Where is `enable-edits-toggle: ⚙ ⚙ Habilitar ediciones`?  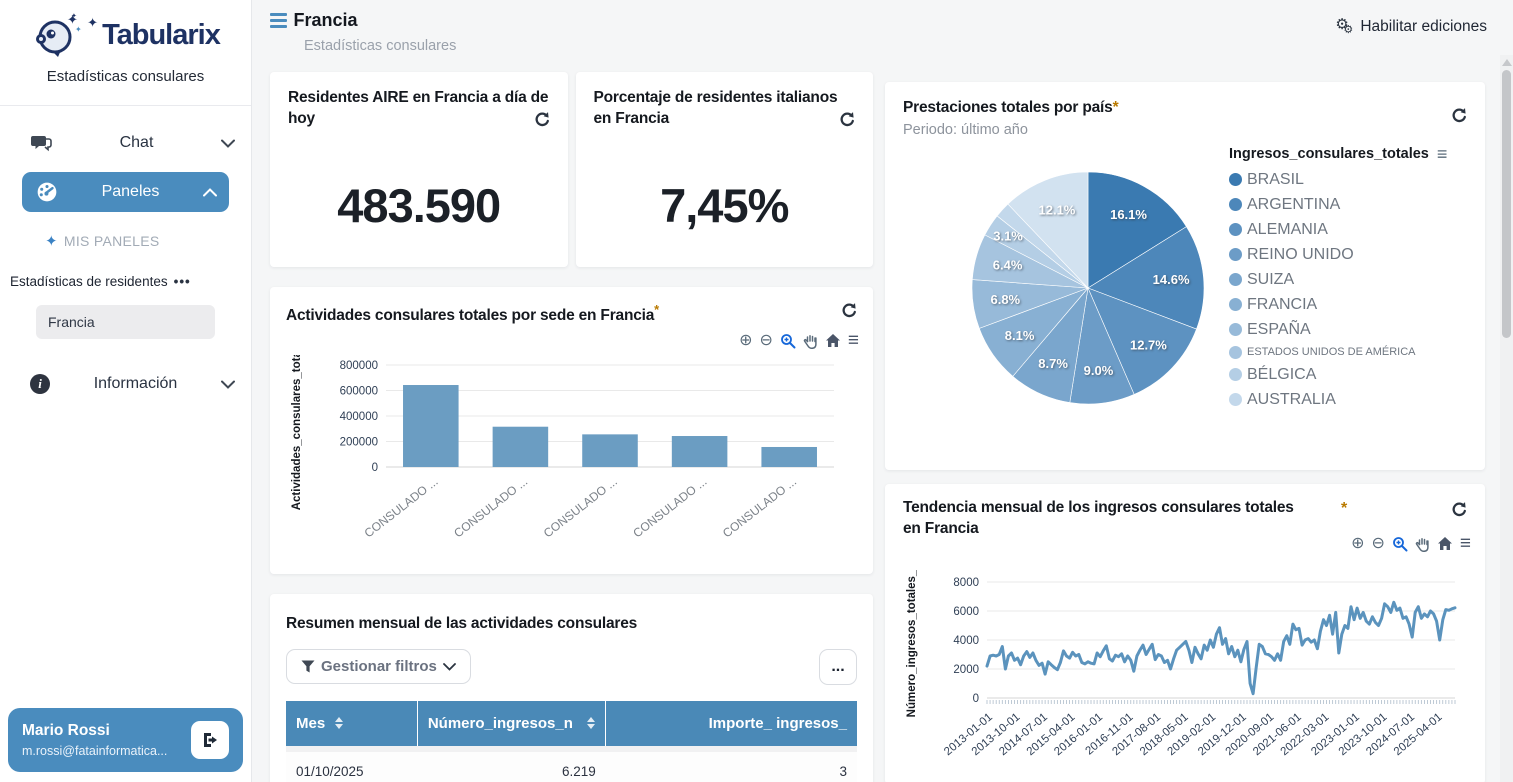
enable-edits-toggle: ⚙ ⚙ Habilitar ediciones is located at coordinates (1411, 29).